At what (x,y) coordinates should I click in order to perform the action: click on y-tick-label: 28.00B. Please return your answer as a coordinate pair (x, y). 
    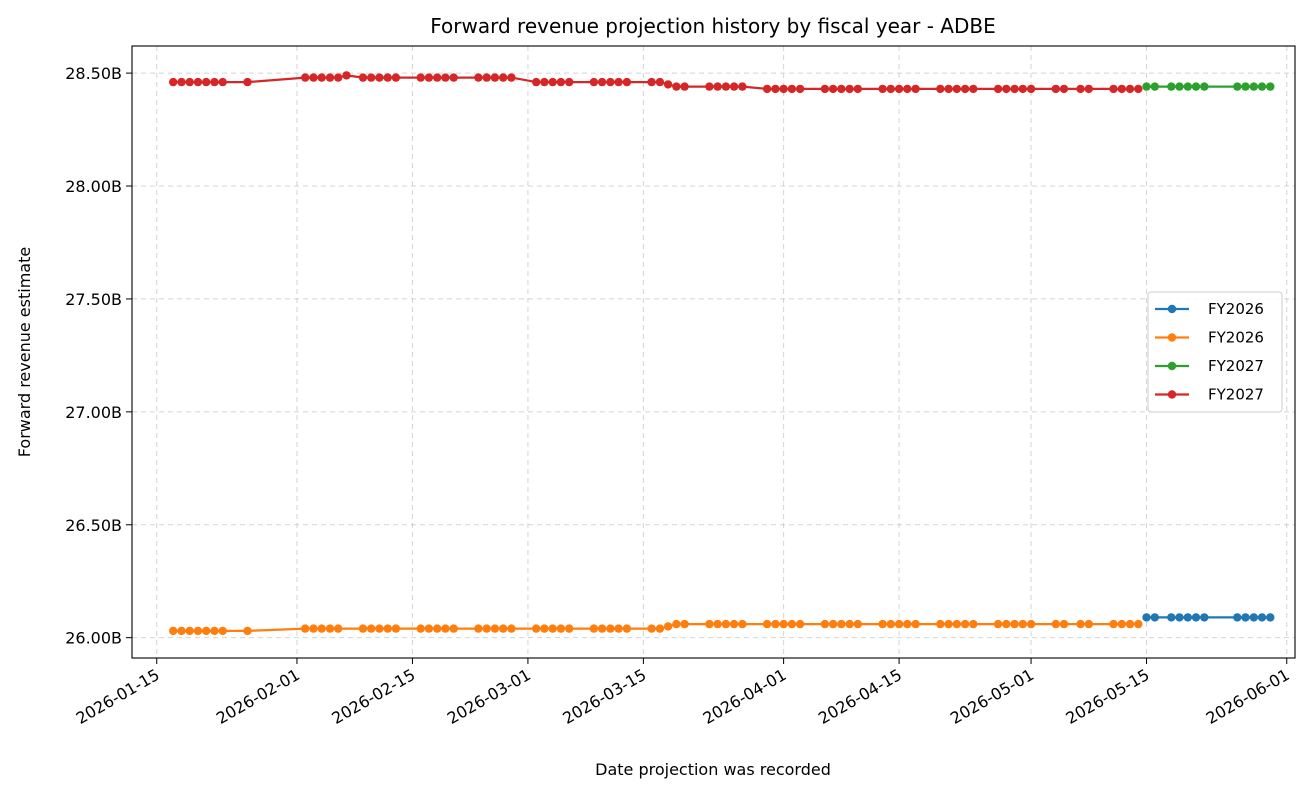
    Looking at the image, I should click on (93, 186).